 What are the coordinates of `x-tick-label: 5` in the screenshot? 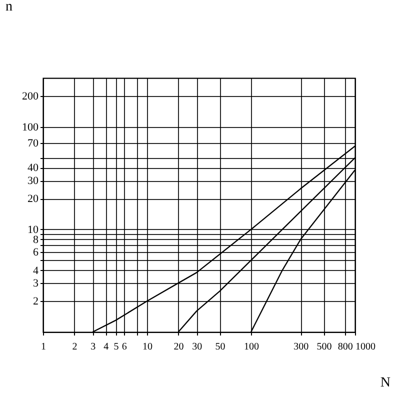 It's located at (116, 347).